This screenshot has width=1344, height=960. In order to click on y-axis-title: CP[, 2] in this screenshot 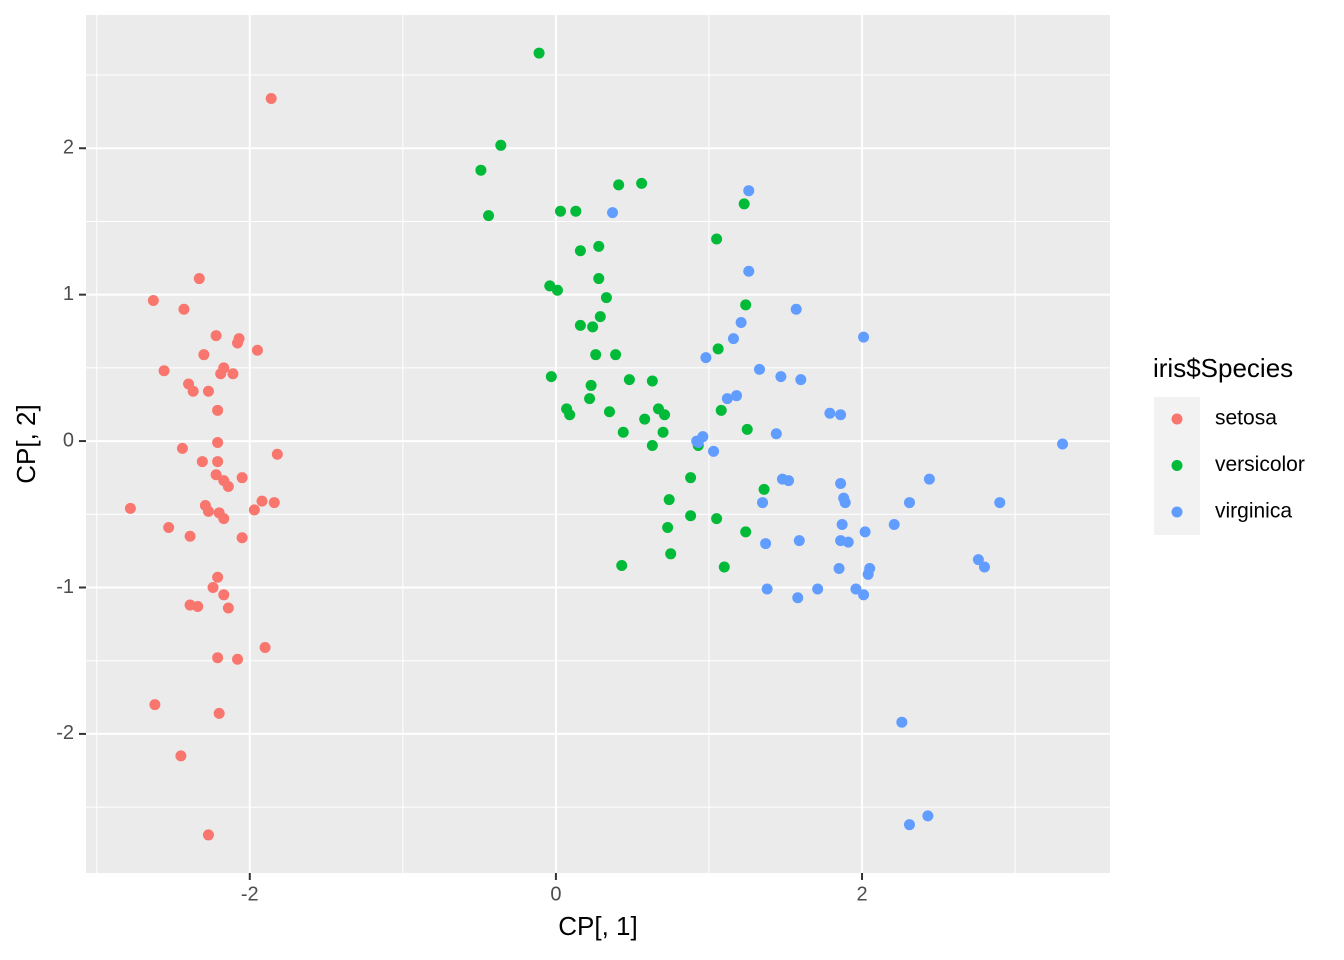, I will do `click(26, 443)`.